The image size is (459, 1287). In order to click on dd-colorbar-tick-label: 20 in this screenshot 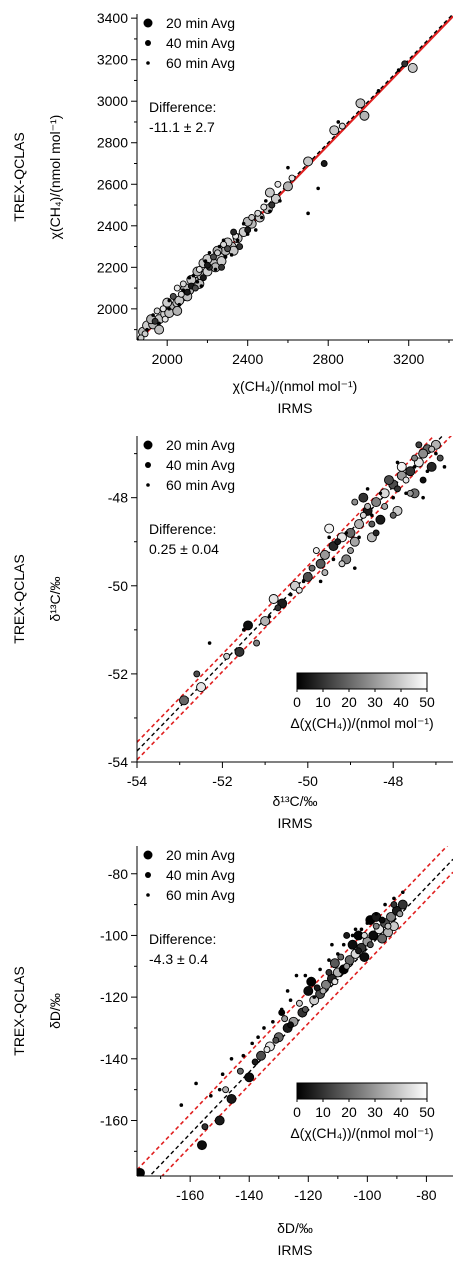, I will do `click(349, 1112)`.